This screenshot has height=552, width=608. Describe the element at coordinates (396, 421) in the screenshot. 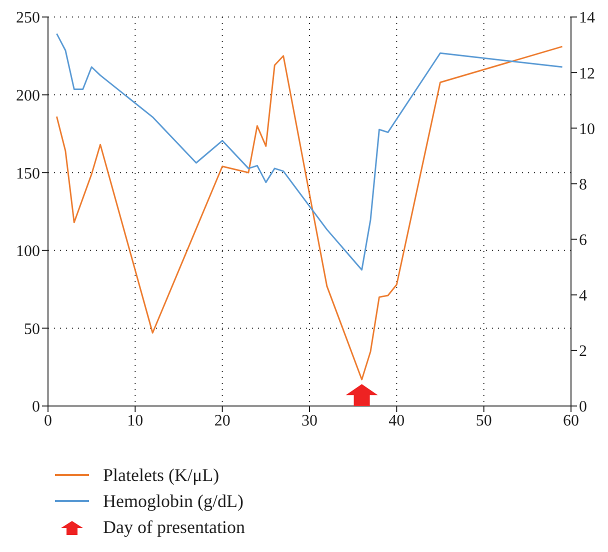

I see `x-tick-label: 40` at that location.